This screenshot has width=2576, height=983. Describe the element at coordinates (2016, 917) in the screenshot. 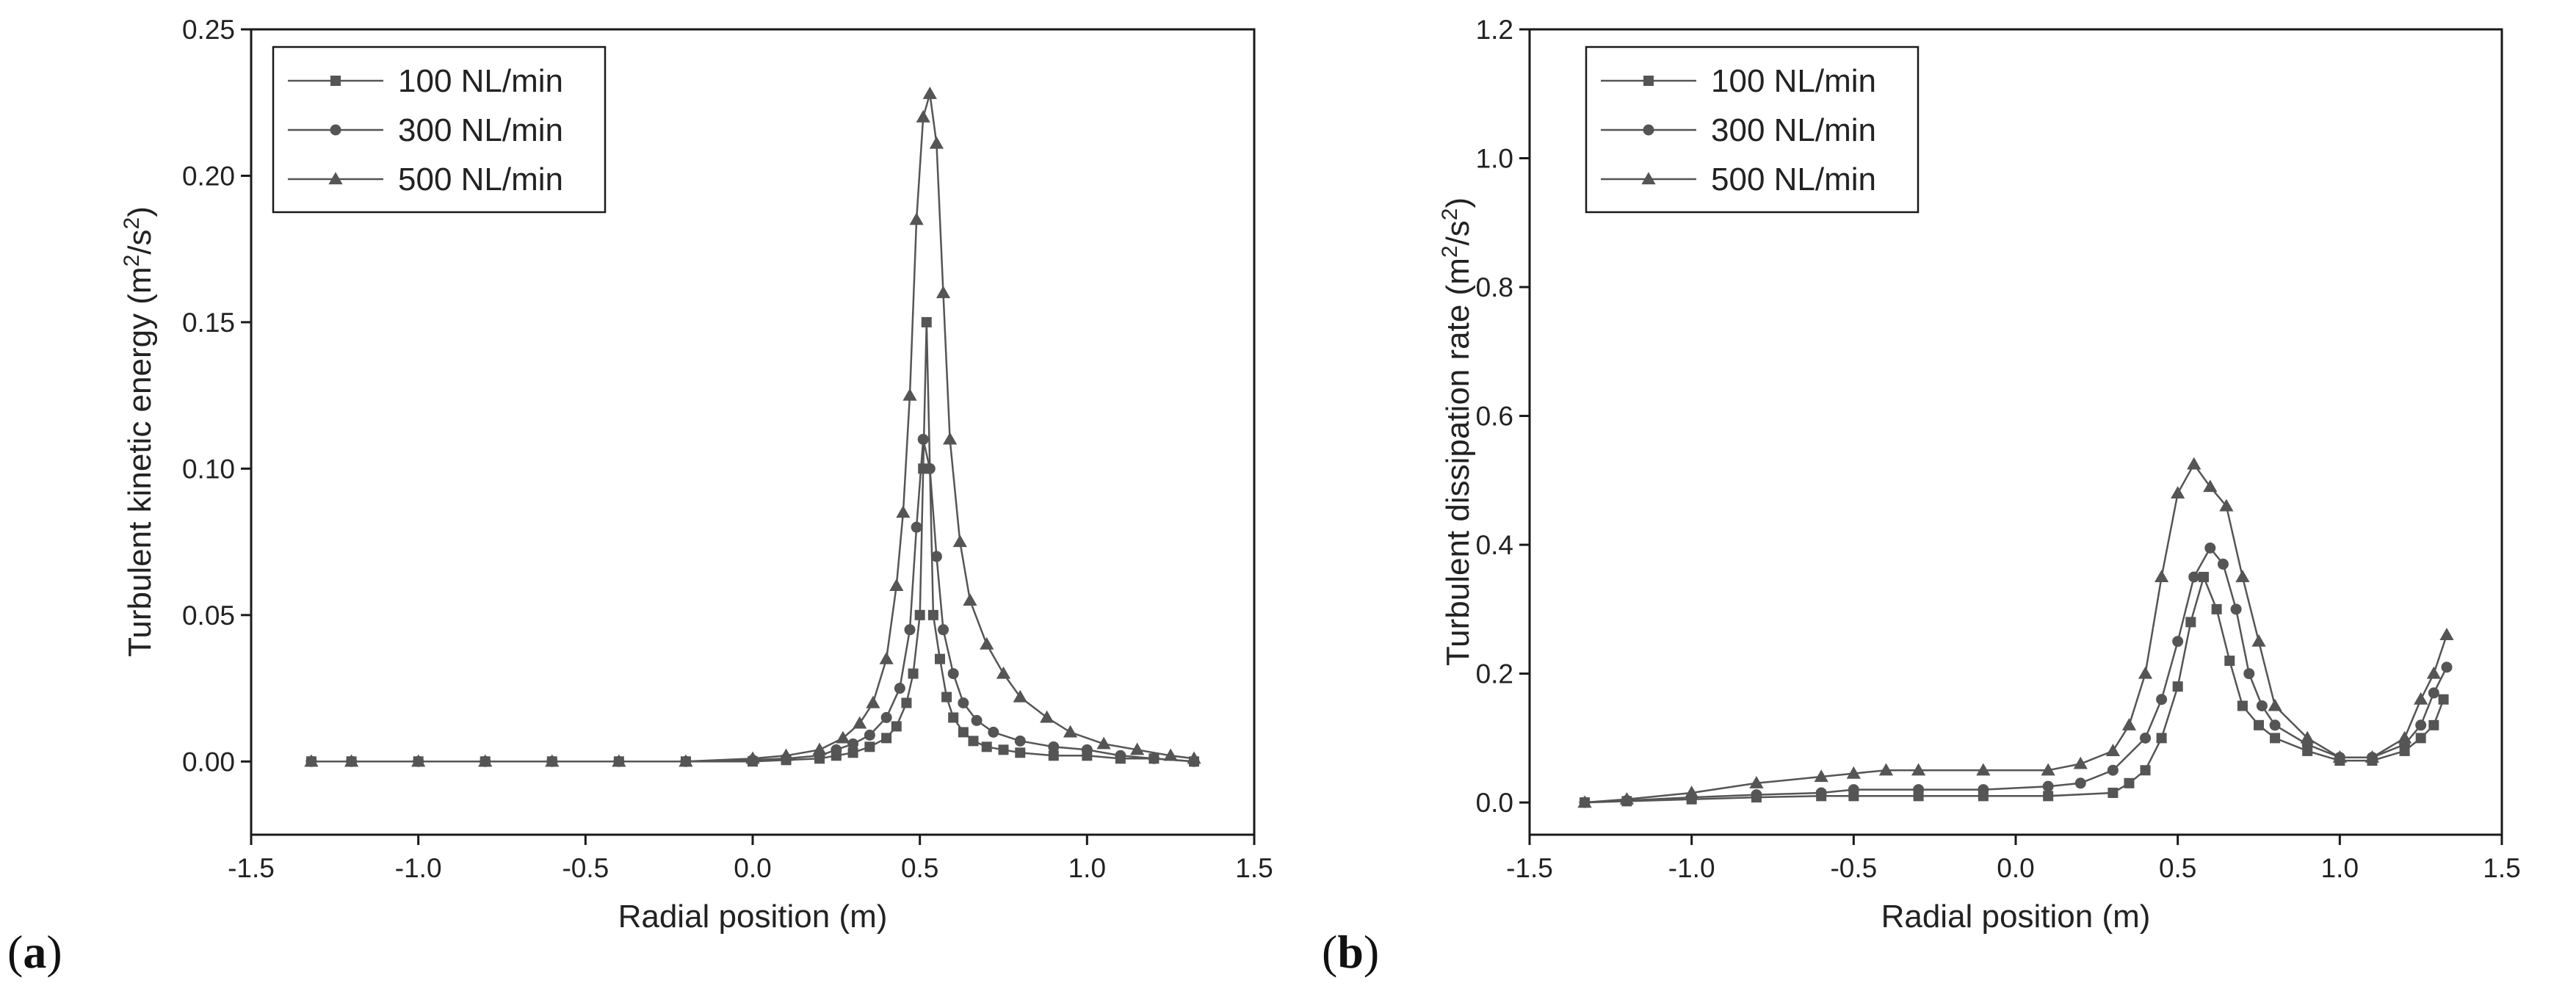

I see `panel-b-x-axis-title: Radial position (m)` at that location.